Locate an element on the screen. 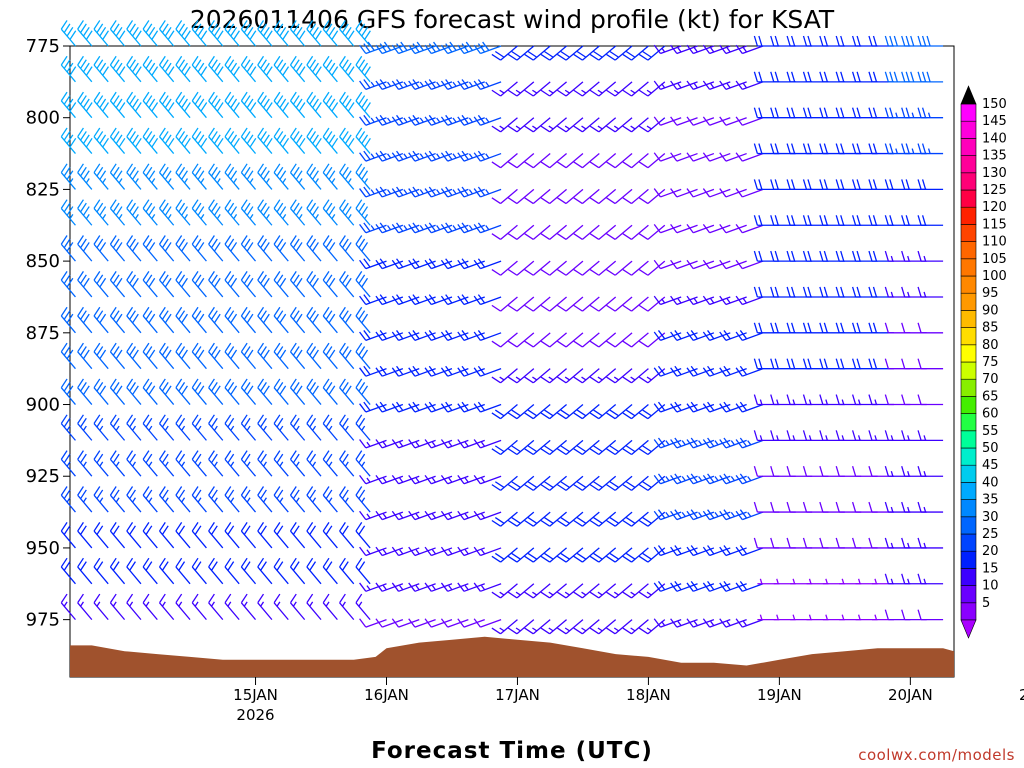 This screenshot has width=1024, height=768. colorbar-label: 40 is located at coordinates (990, 482).